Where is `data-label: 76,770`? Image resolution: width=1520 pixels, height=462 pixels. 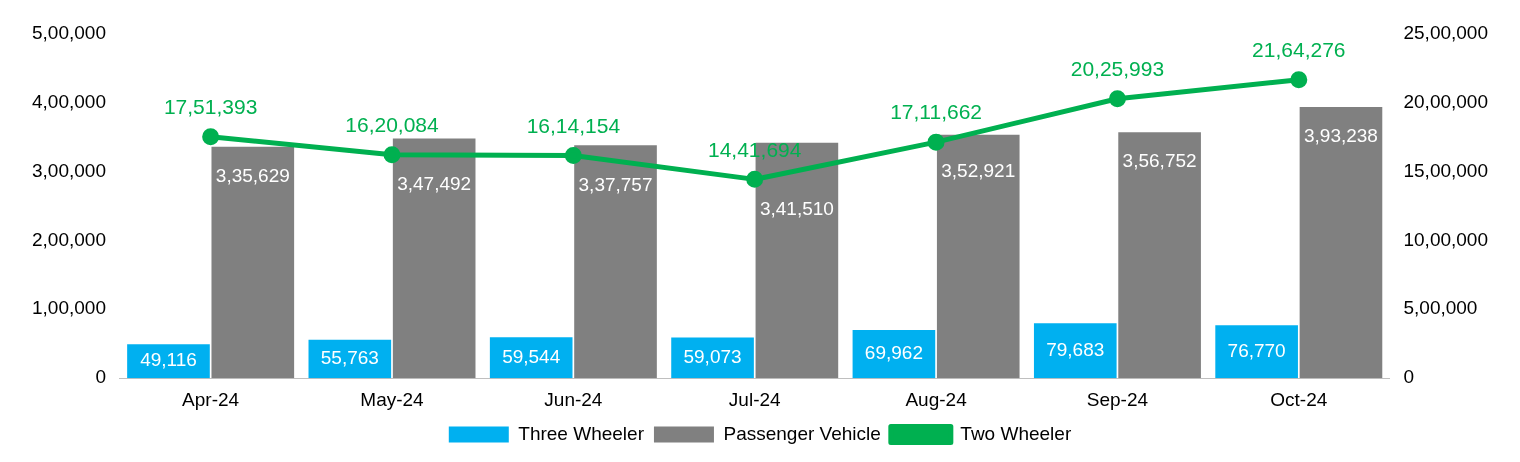 data-label: 76,770 is located at coordinates (1256, 350).